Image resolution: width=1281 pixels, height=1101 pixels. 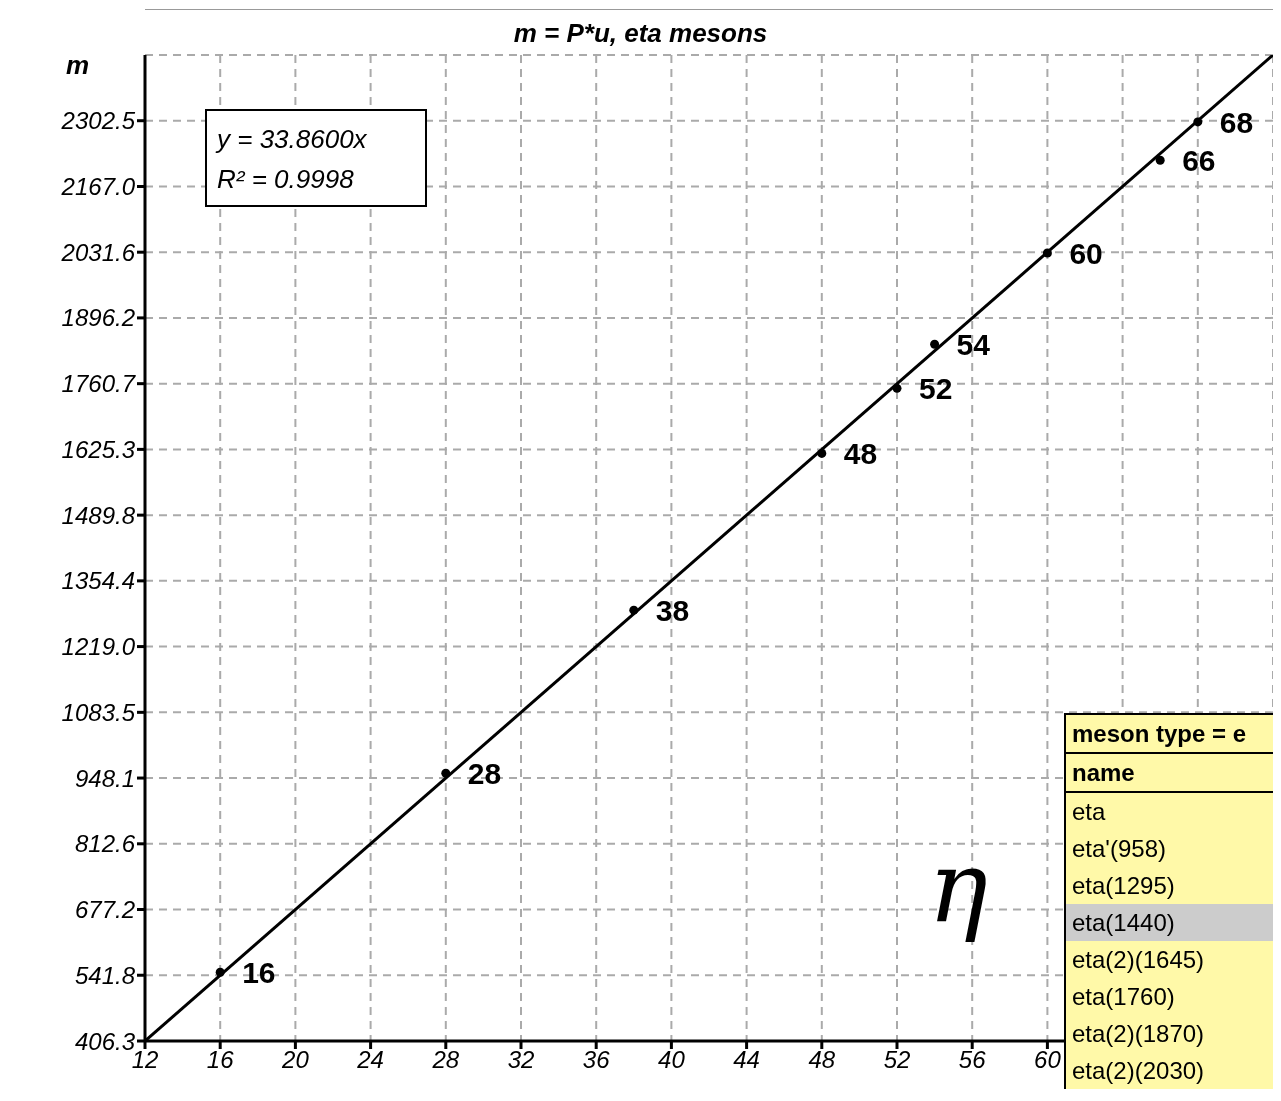 I want to click on annotation: 60, so click(x=1086, y=253).